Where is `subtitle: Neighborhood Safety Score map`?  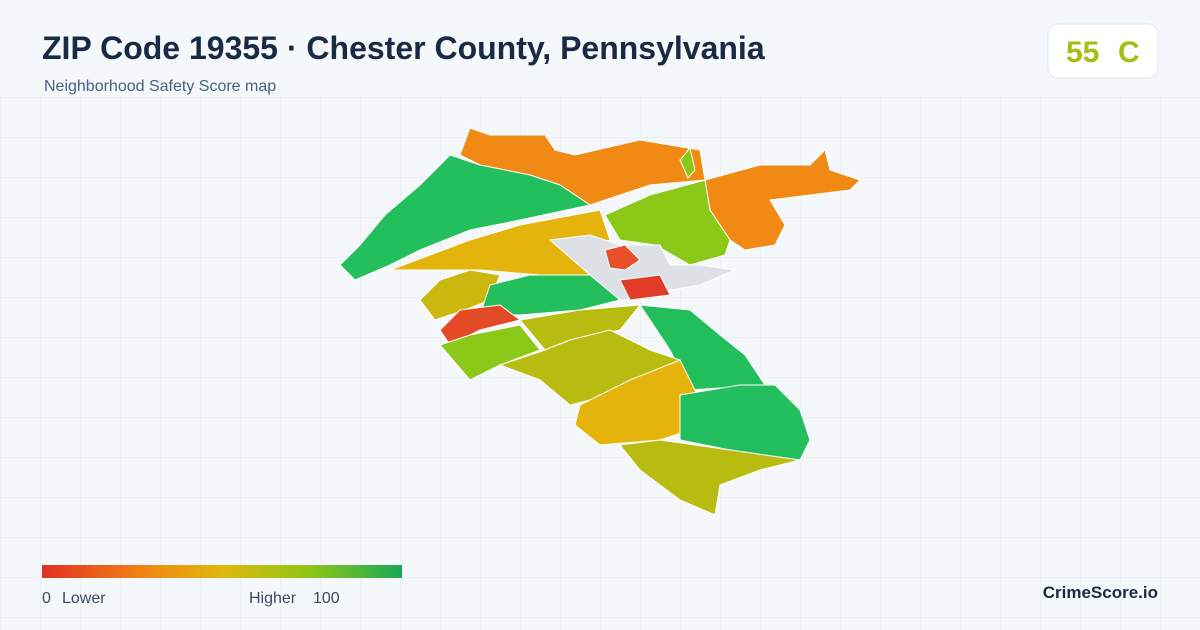 subtitle: Neighborhood Safety Score map is located at coordinates (160, 86).